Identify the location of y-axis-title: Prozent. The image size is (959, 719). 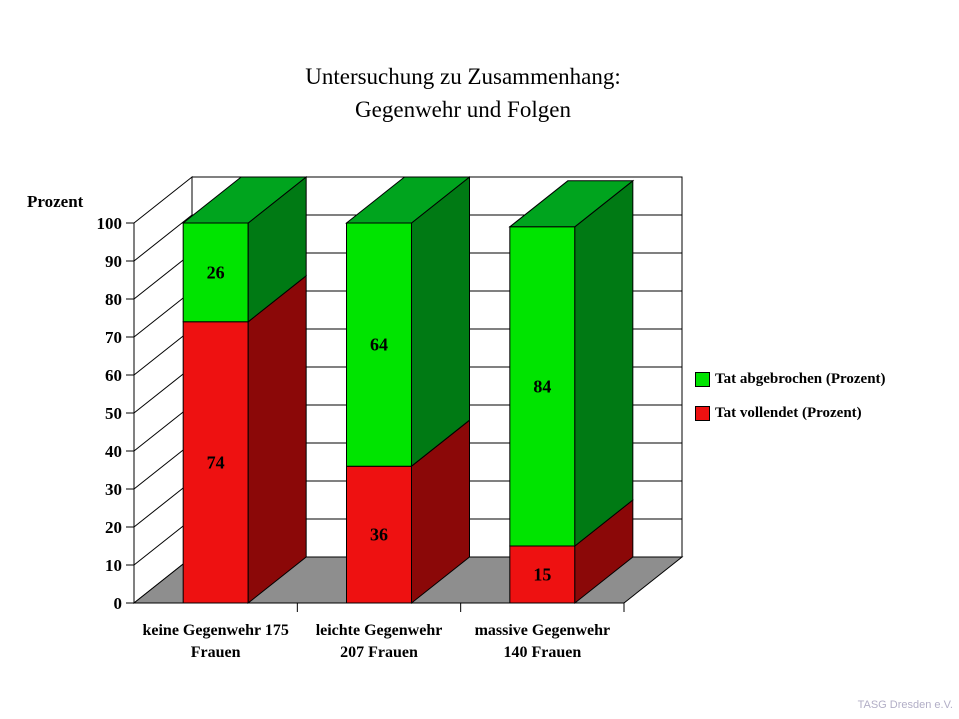
(55, 201).